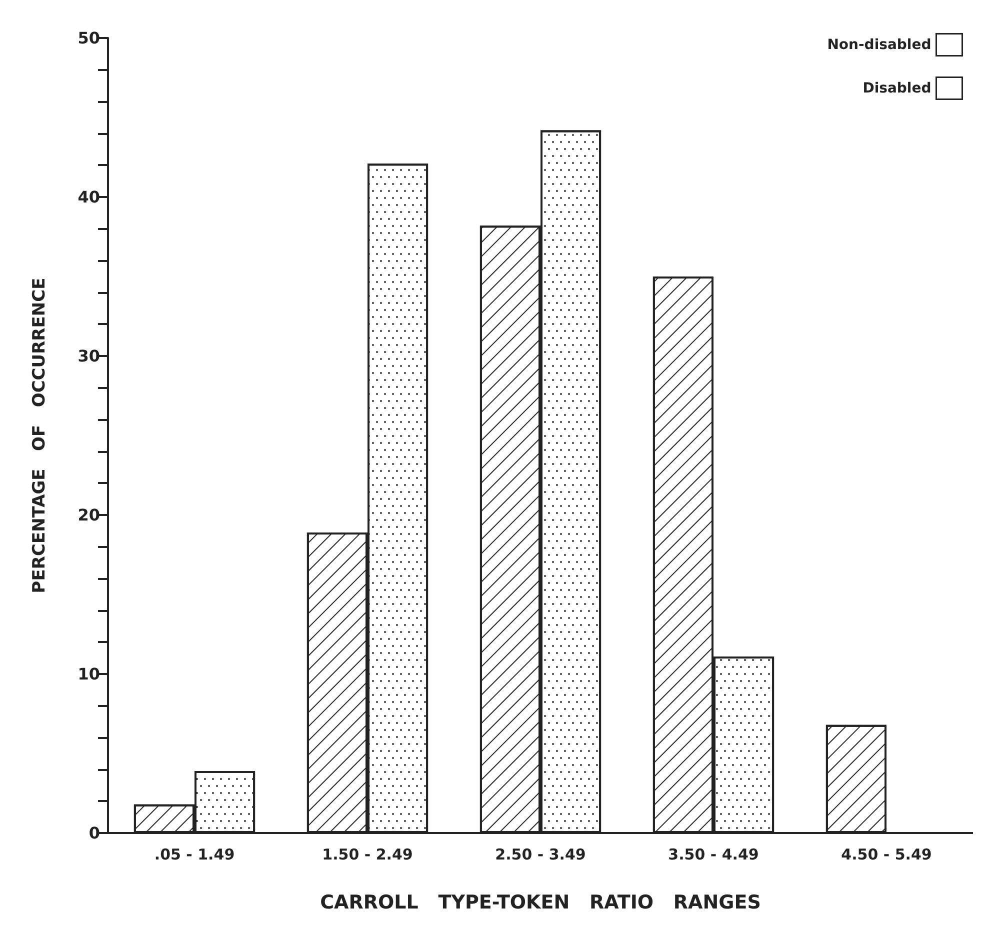 This screenshot has height=951, width=981. Describe the element at coordinates (89, 38) in the screenshot. I see `y-tick-label: 50` at that location.